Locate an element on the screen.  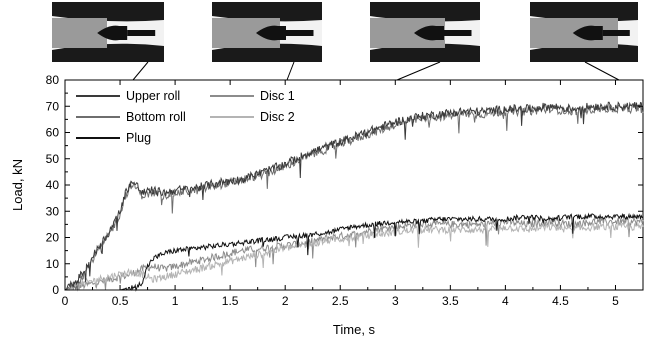
y-tick-label: 0 is located at coordinates (55, 290).